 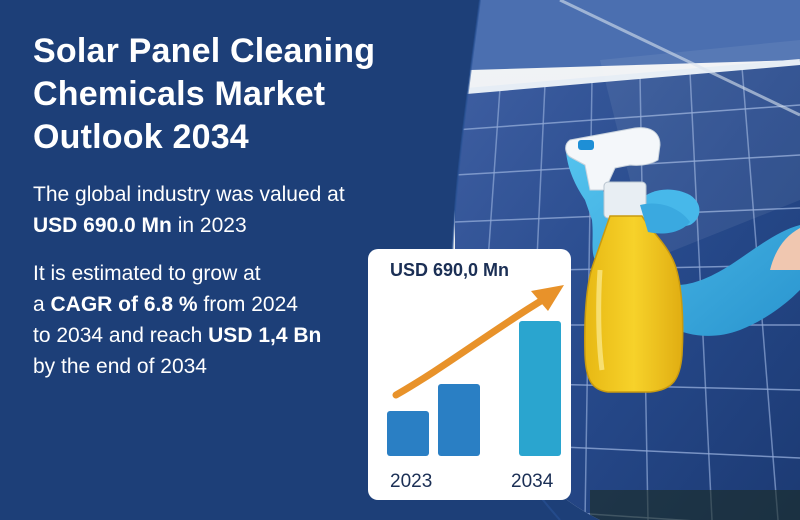 I want to click on card-value-label: USD 690,0 Mn, so click(x=450, y=270).